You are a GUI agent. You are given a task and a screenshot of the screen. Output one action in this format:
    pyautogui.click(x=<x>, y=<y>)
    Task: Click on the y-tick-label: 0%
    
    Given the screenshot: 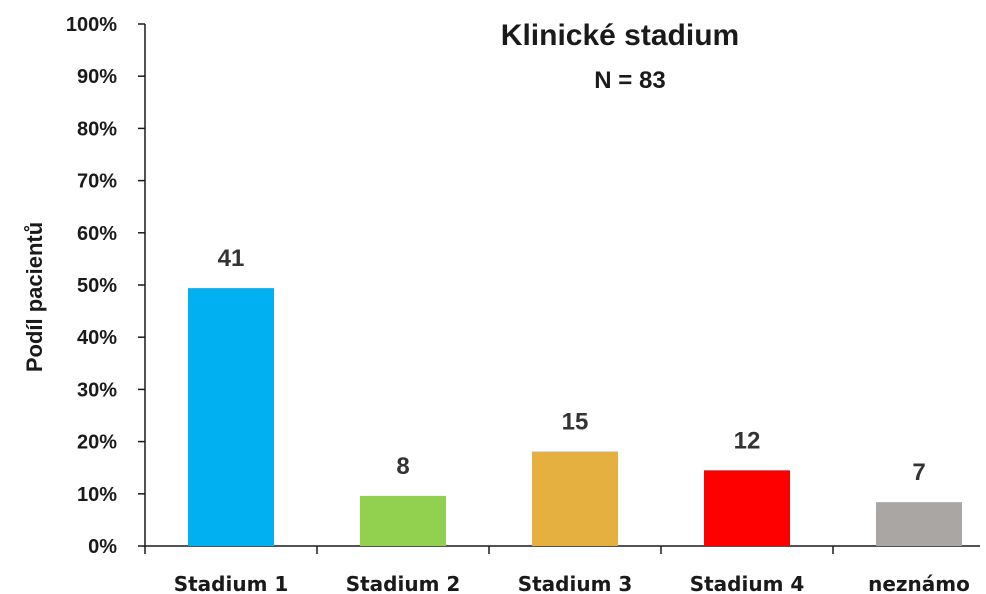 What is the action you would take?
    pyautogui.click(x=102, y=547)
    